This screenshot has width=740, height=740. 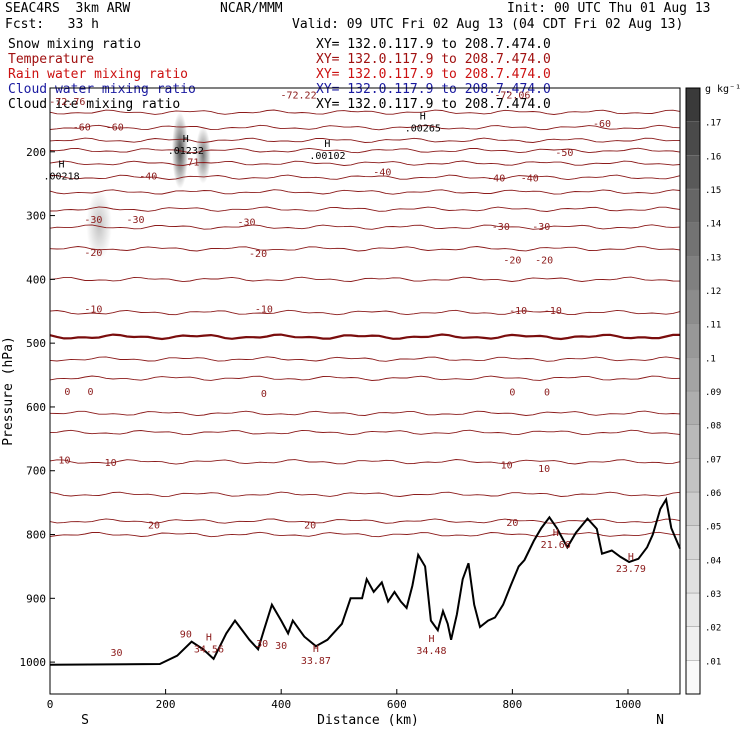 I want to click on x-tick-label: 800, so click(x=512, y=704).